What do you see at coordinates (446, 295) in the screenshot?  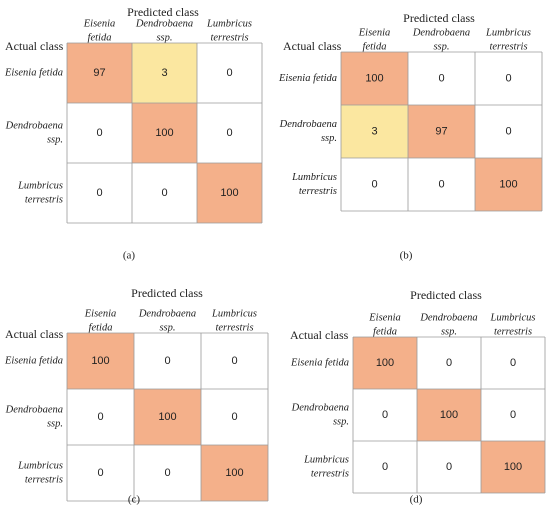 I see `predicted-class-label: Predicted class` at bounding box center [446, 295].